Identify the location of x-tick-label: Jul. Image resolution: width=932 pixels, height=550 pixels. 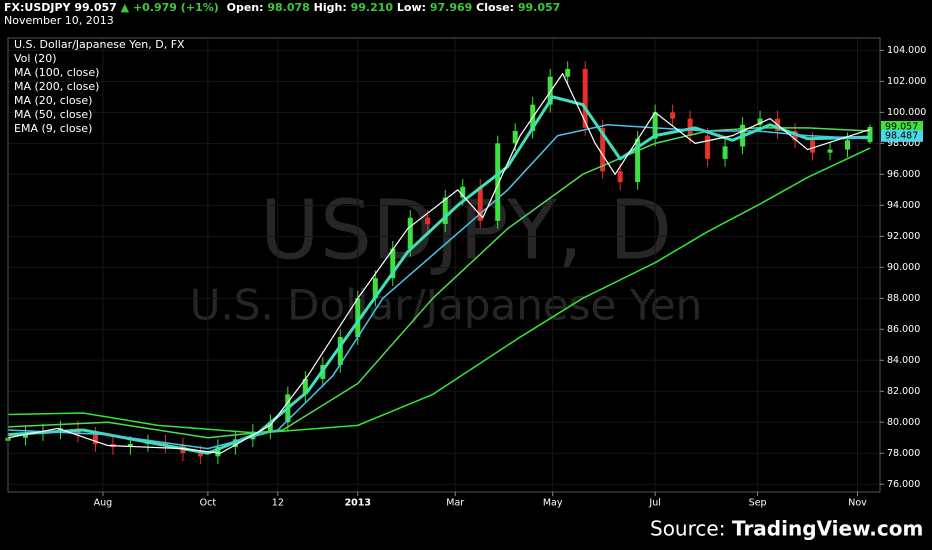
(654, 503).